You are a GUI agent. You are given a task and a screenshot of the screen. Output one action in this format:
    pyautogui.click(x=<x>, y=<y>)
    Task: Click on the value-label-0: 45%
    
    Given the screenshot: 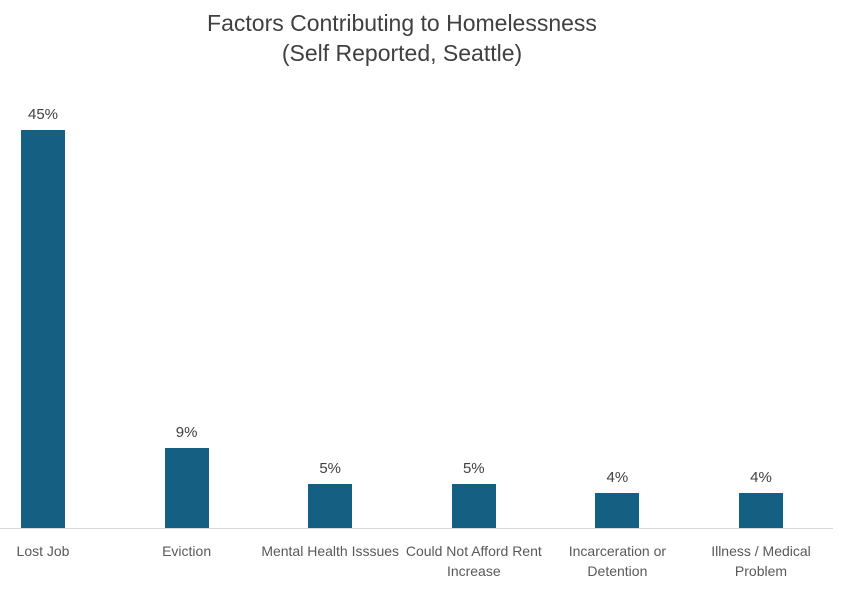 What is the action you would take?
    pyautogui.click(x=43, y=114)
    